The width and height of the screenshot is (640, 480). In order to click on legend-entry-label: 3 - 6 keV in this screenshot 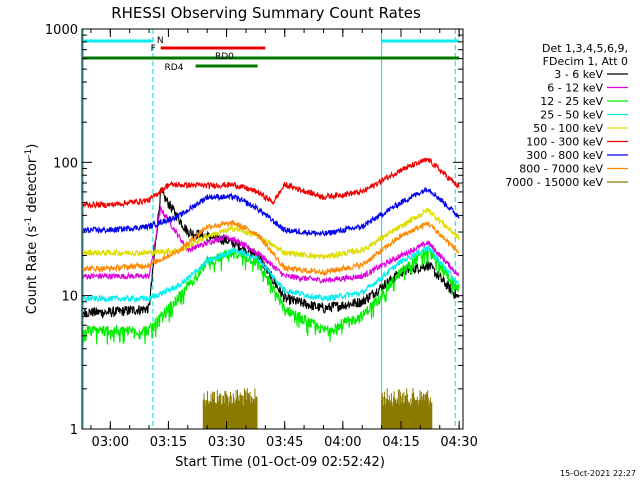, I will do `click(578, 74)`.